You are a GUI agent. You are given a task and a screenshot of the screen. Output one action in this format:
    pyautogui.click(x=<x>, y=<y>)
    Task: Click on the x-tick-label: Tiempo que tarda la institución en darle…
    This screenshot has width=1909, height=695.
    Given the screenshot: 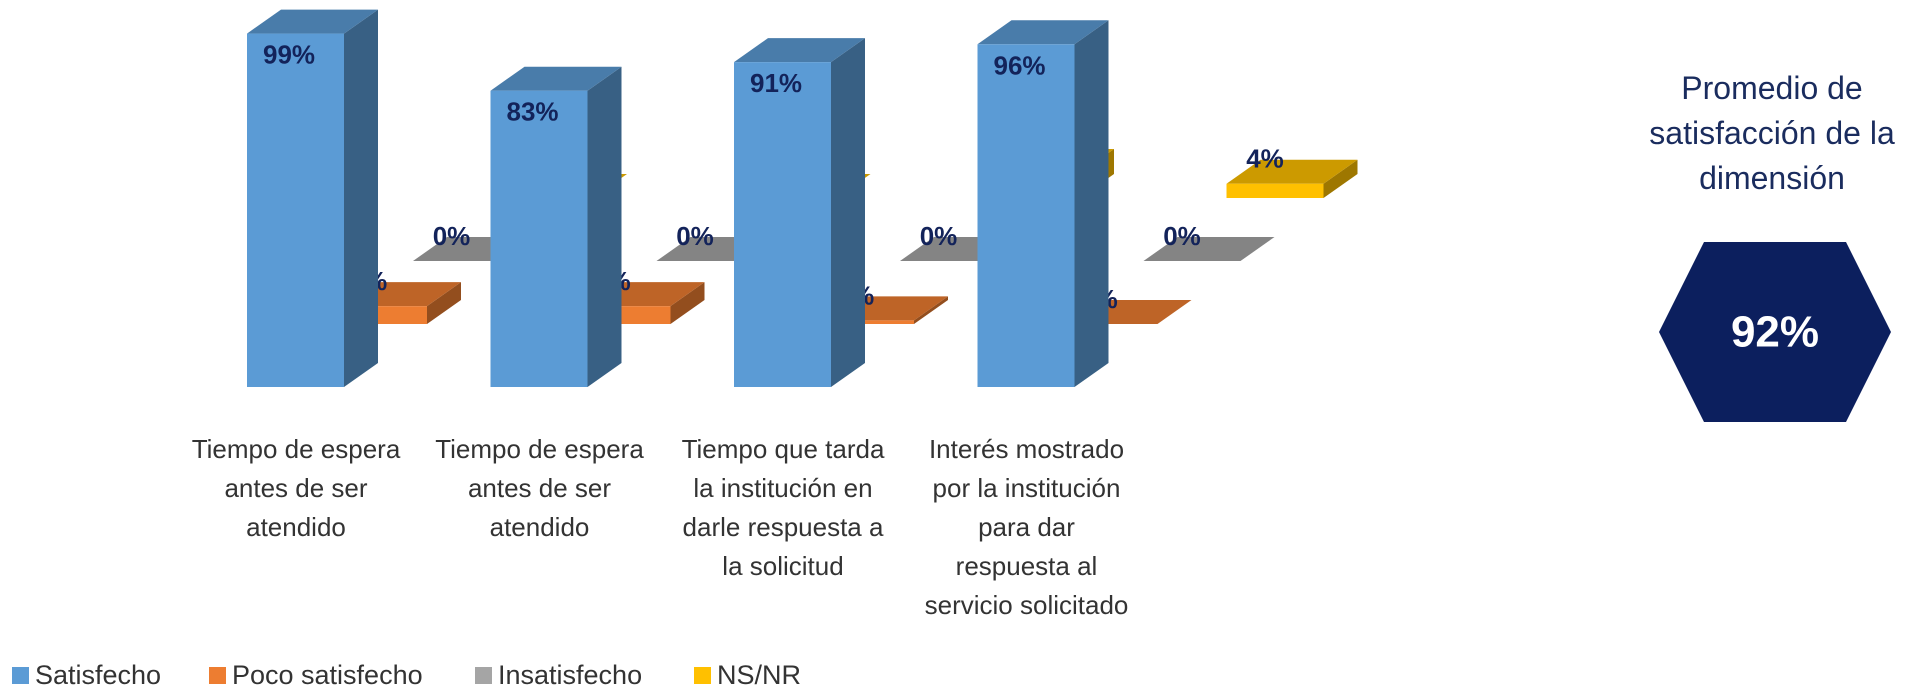 What is the action you would take?
    pyautogui.click(x=783, y=507)
    